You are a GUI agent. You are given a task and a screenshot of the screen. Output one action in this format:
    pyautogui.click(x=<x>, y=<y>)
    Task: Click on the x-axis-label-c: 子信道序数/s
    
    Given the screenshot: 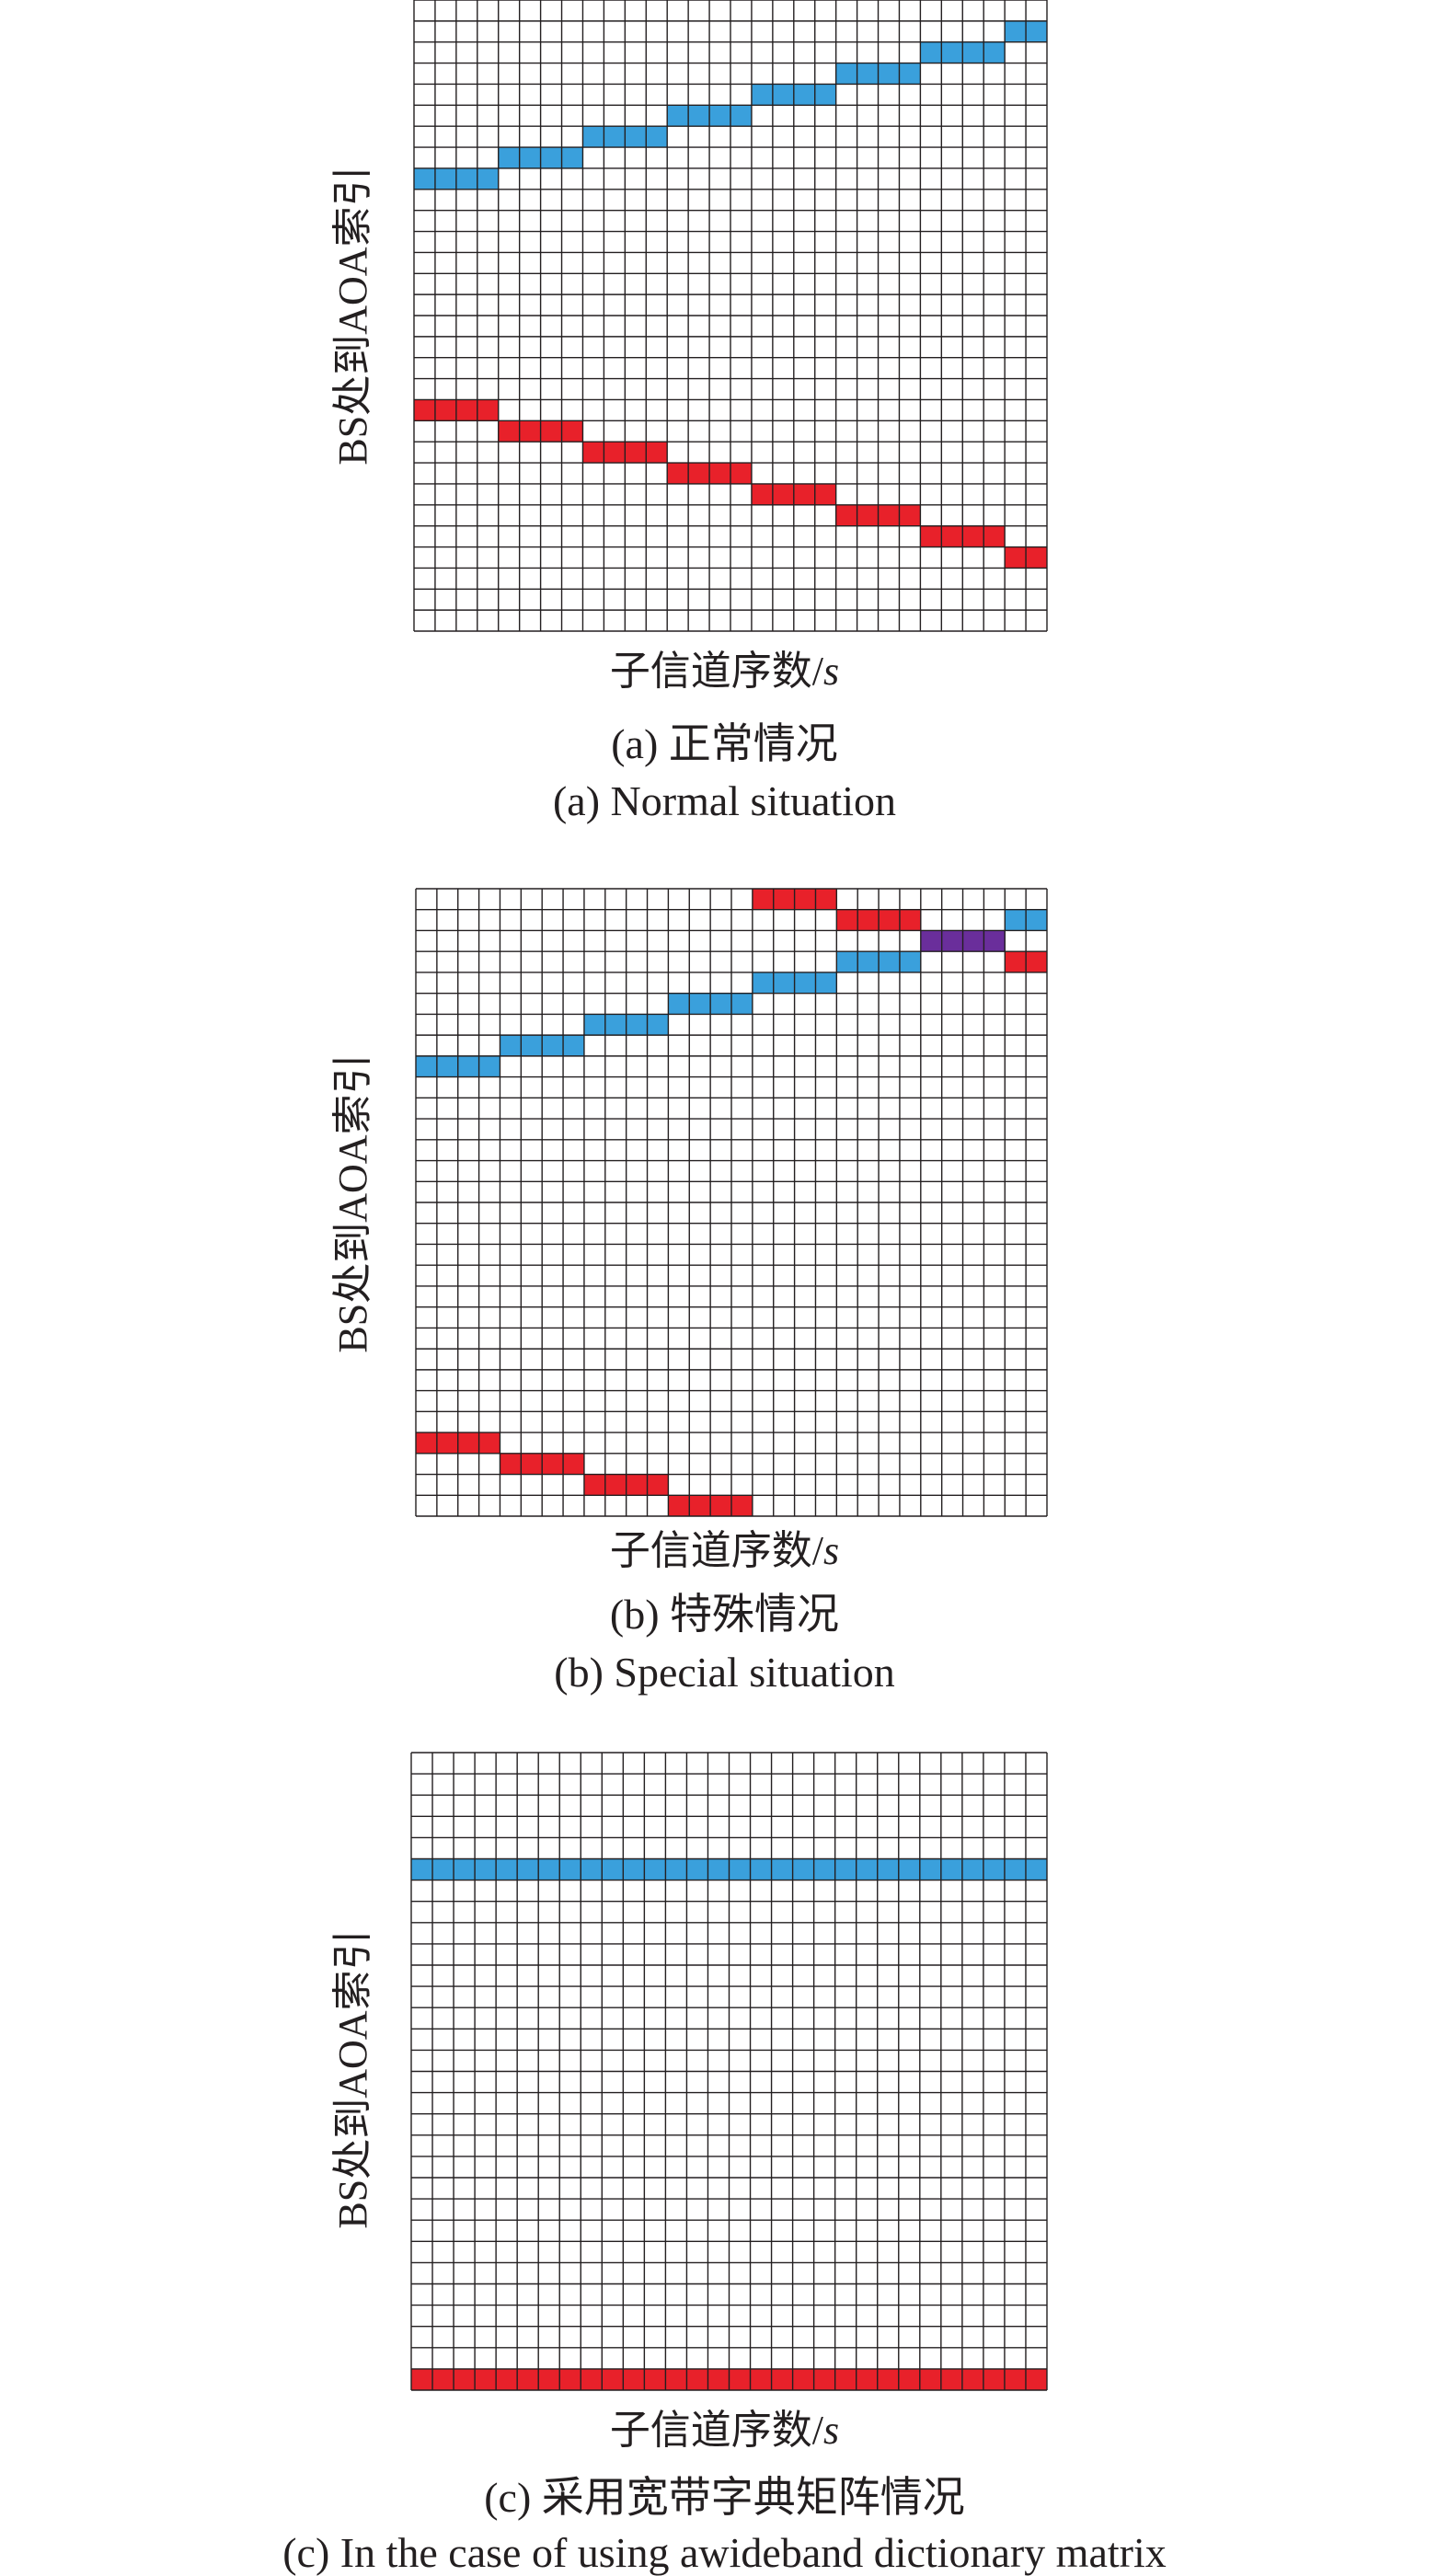 What is the action you would take?
    pyautogui.click(x=724, y=2430)
    